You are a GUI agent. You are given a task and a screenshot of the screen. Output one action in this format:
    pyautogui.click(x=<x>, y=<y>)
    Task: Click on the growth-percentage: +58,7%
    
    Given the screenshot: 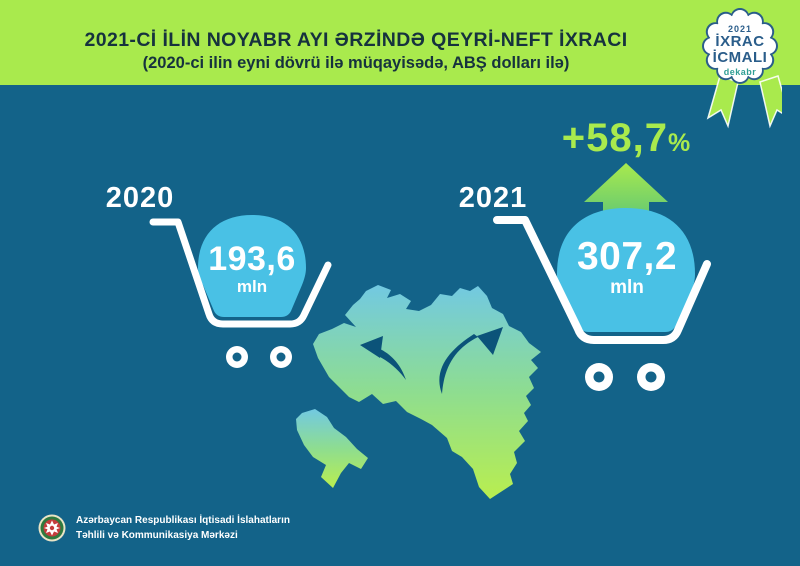 What is the action you would take?
    pyautogui.click(x=626, y=138)
    